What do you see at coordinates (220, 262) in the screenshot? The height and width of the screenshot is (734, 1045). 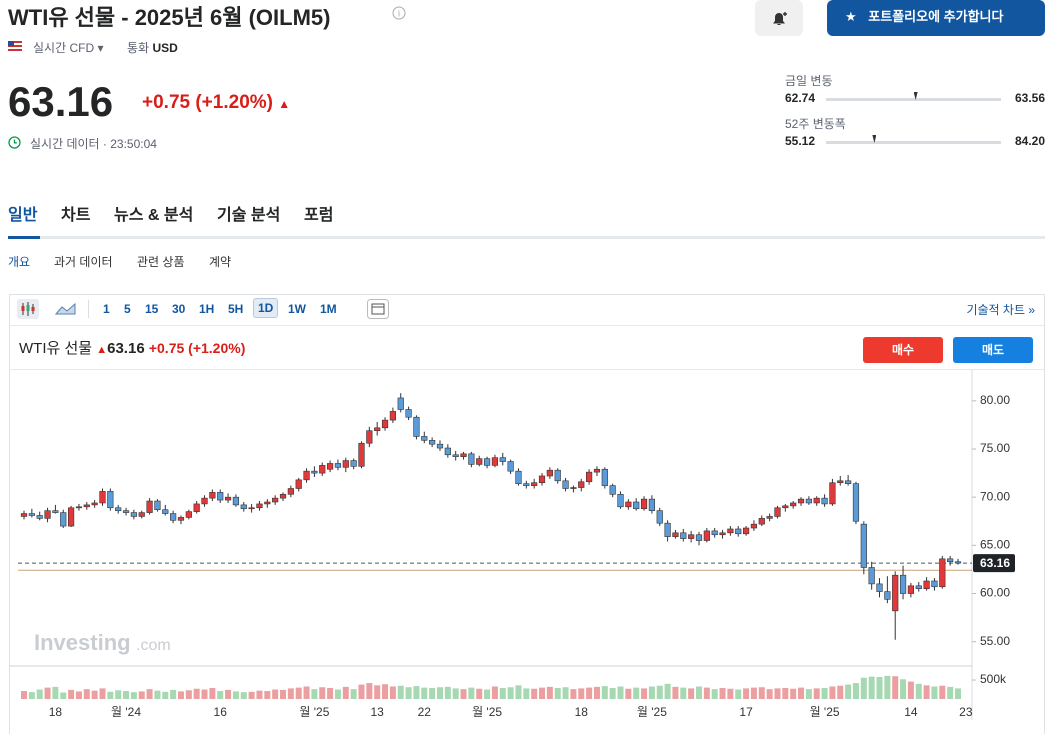 I see `subtab: 계약` at bounding box center [220, 262].